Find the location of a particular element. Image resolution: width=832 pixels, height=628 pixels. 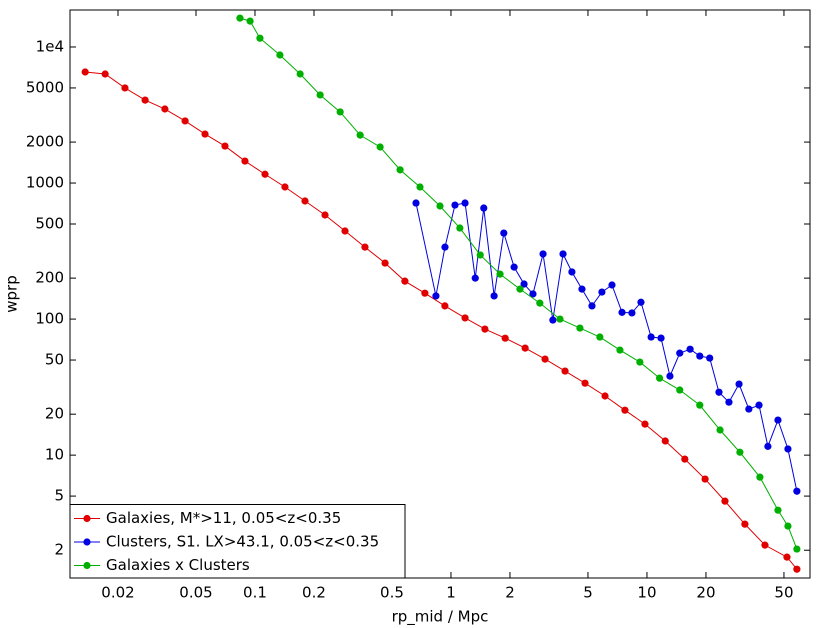

y-tick-label: 1000 is located at coordinates (45, 183).